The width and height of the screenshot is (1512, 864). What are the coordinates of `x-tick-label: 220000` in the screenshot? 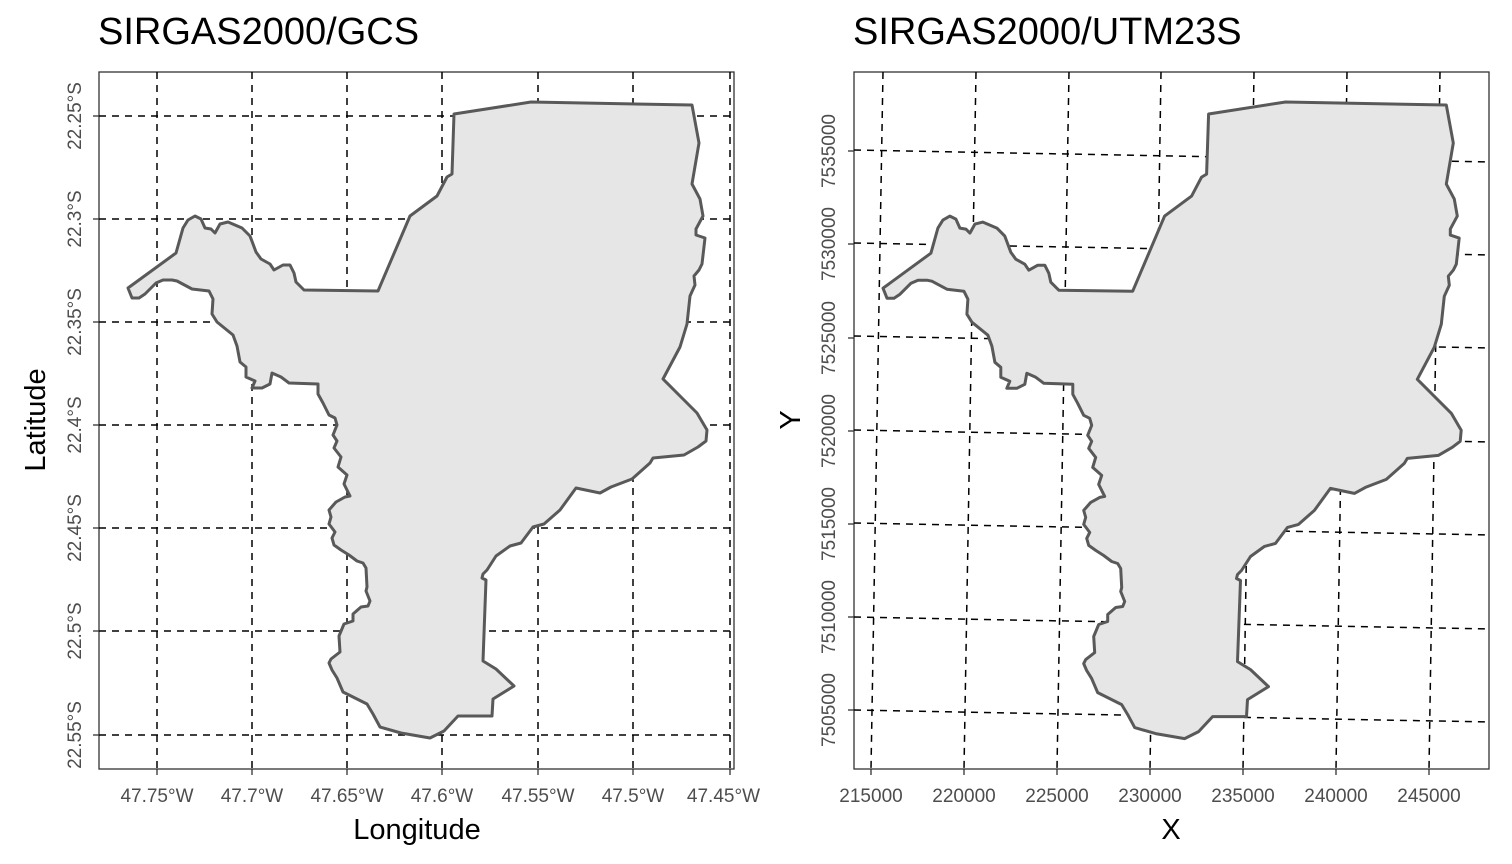 It's located at (963, 796).